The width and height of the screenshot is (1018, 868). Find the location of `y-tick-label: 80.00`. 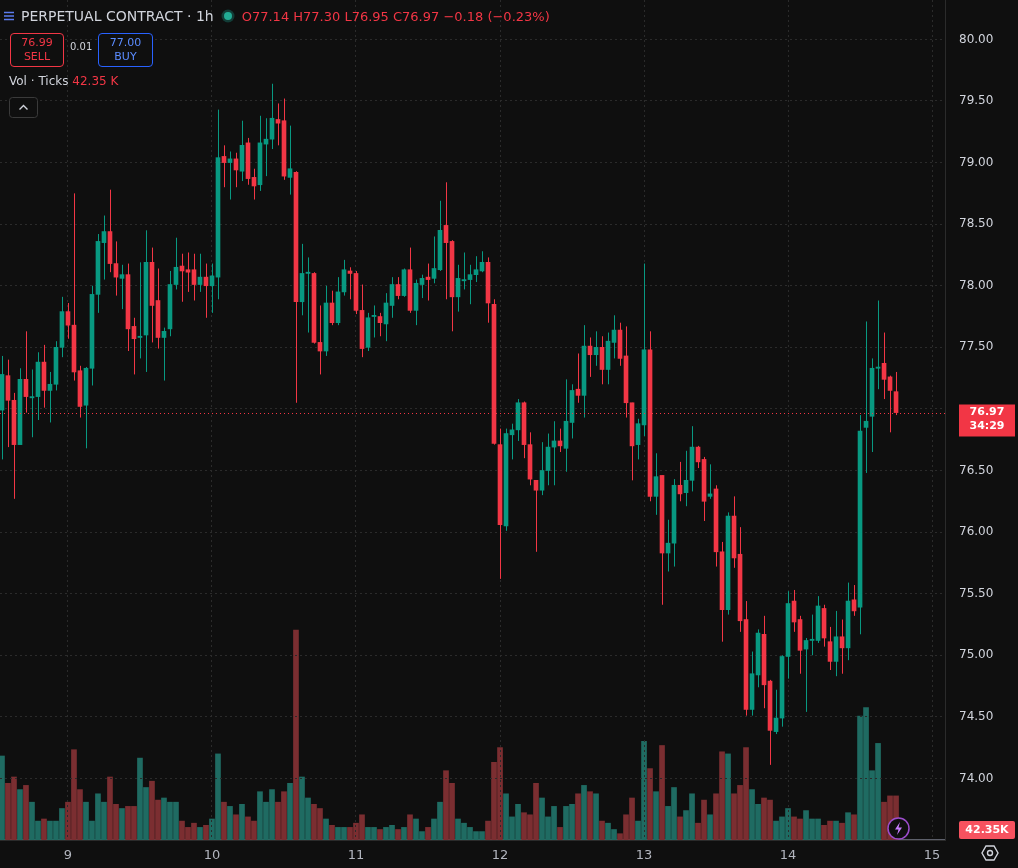

y-tick-label: 80.00 is located at coordinates (976, 38).